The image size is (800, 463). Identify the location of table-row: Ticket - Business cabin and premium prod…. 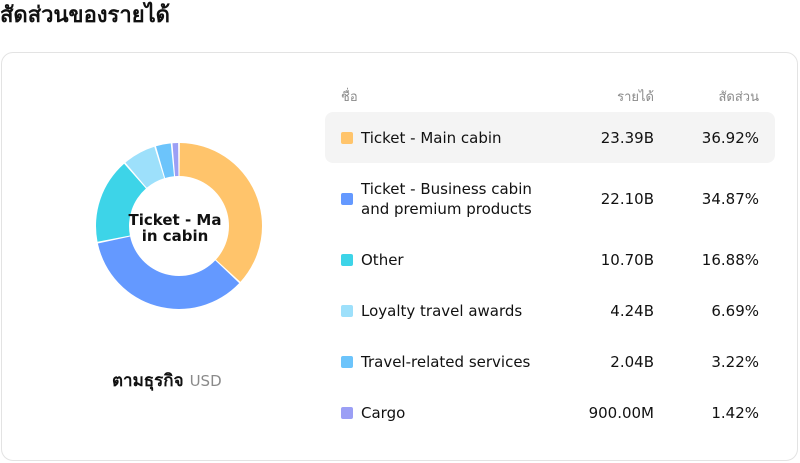
(550, 198).